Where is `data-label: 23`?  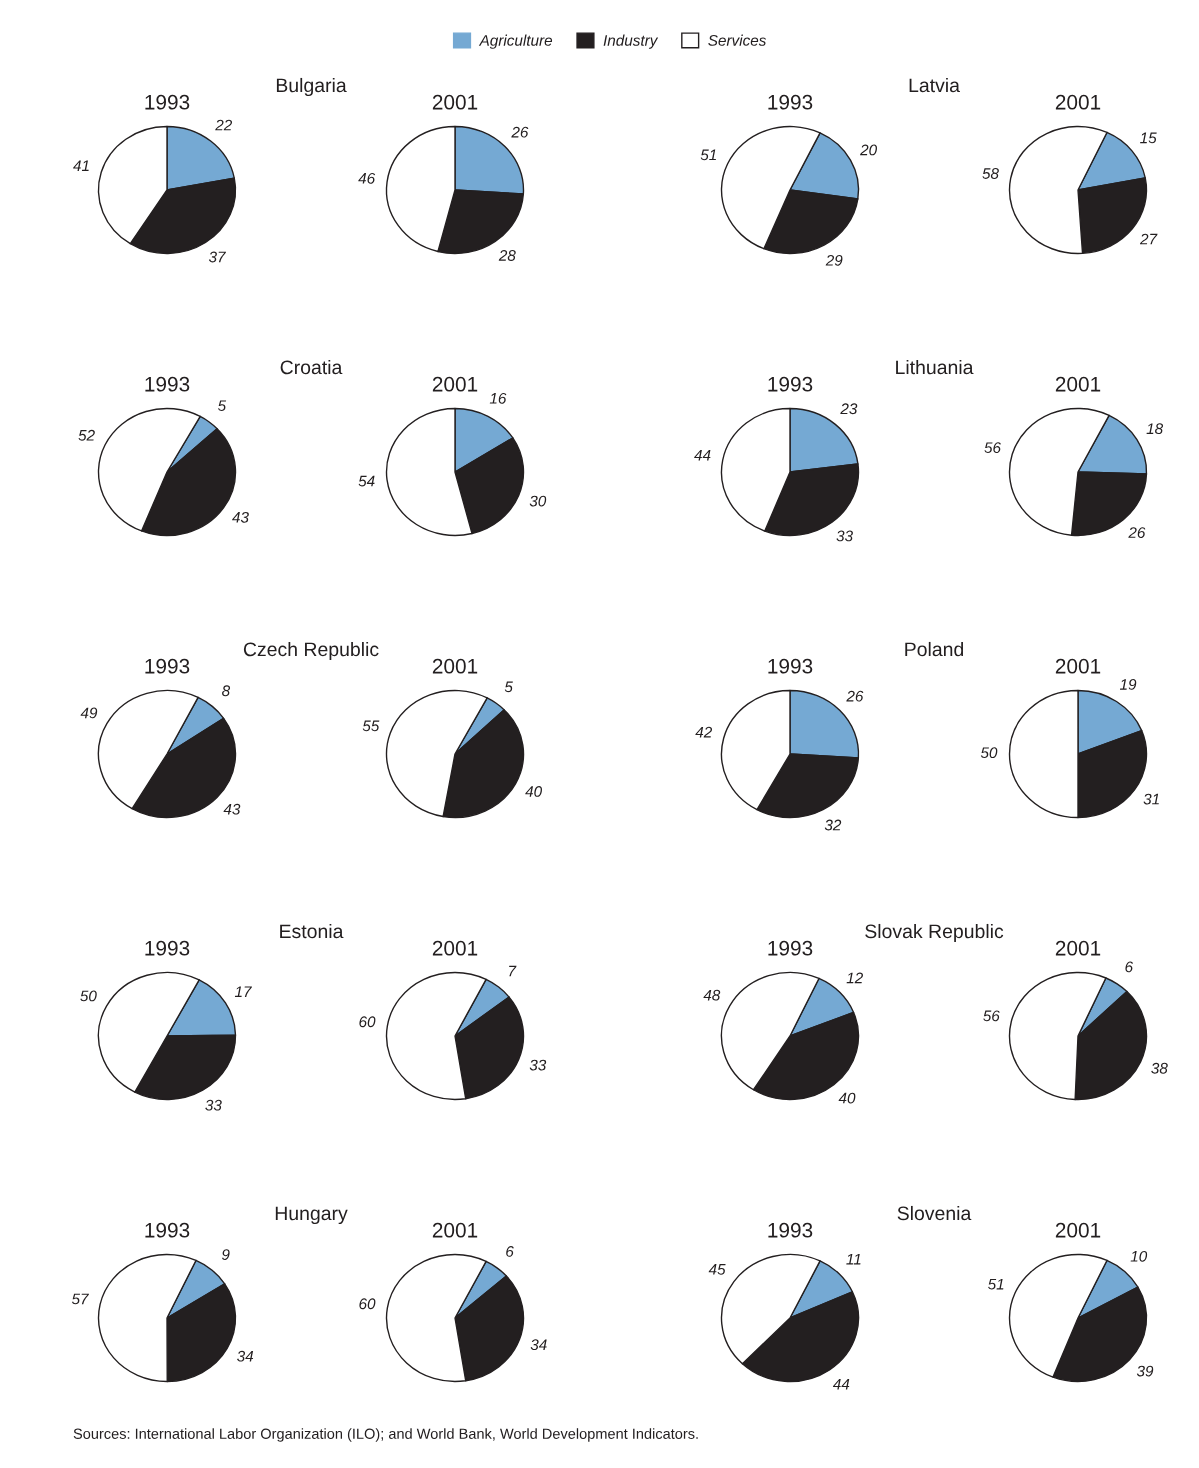
data-label: 23 is located at coordinates (849, 409).